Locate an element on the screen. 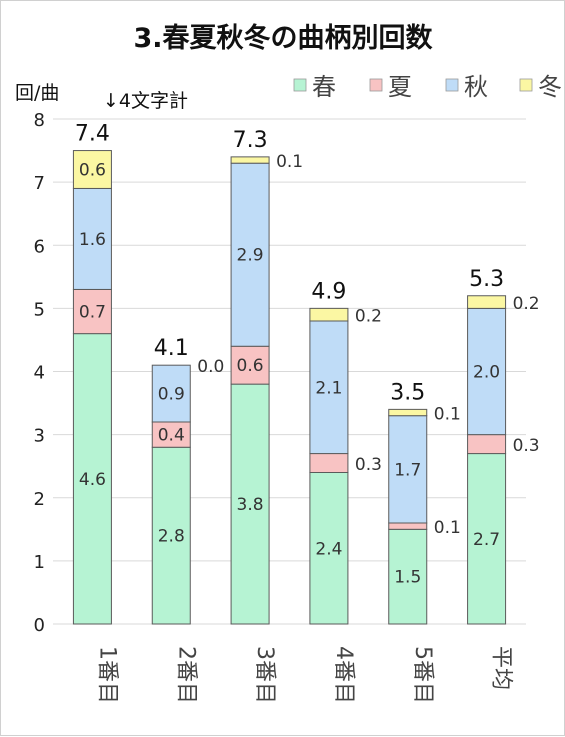 This screenshot has width=565, height=737. total-label: 7.4 is located at coordinates (92, 134).